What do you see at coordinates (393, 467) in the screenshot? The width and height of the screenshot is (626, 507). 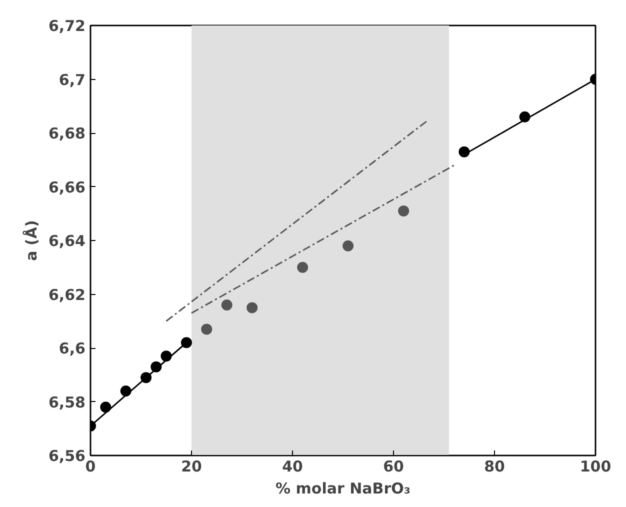 I see `x-tick-label: 60` at bounding box center [393, 467].